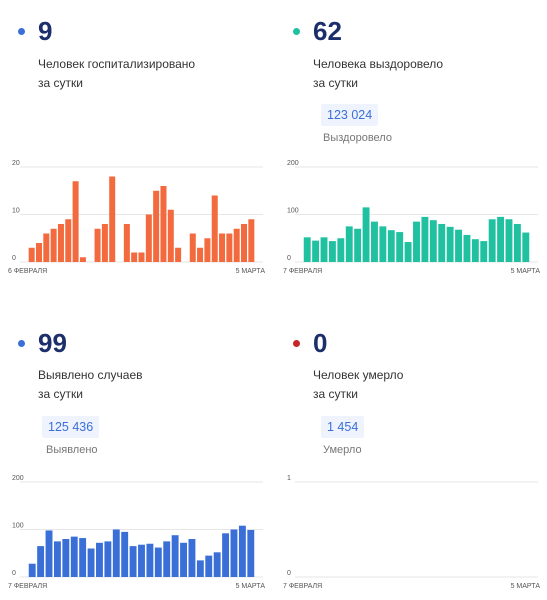 The height and width of the screenshot is (600, 547). What do you see at coordinates (327, 31) in the screenshot?
I see `daily-value: 62` at bounding box center [327, 31].